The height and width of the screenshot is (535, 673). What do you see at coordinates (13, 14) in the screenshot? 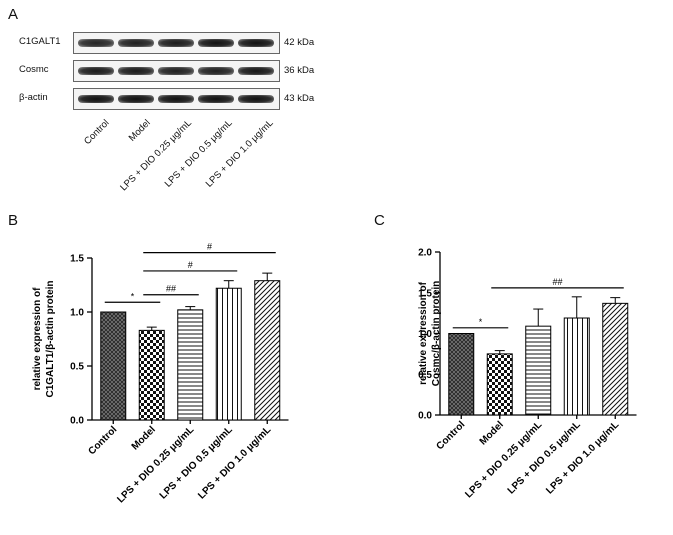
I see `panel-letter-a: A` at bounding box center [13, 14].